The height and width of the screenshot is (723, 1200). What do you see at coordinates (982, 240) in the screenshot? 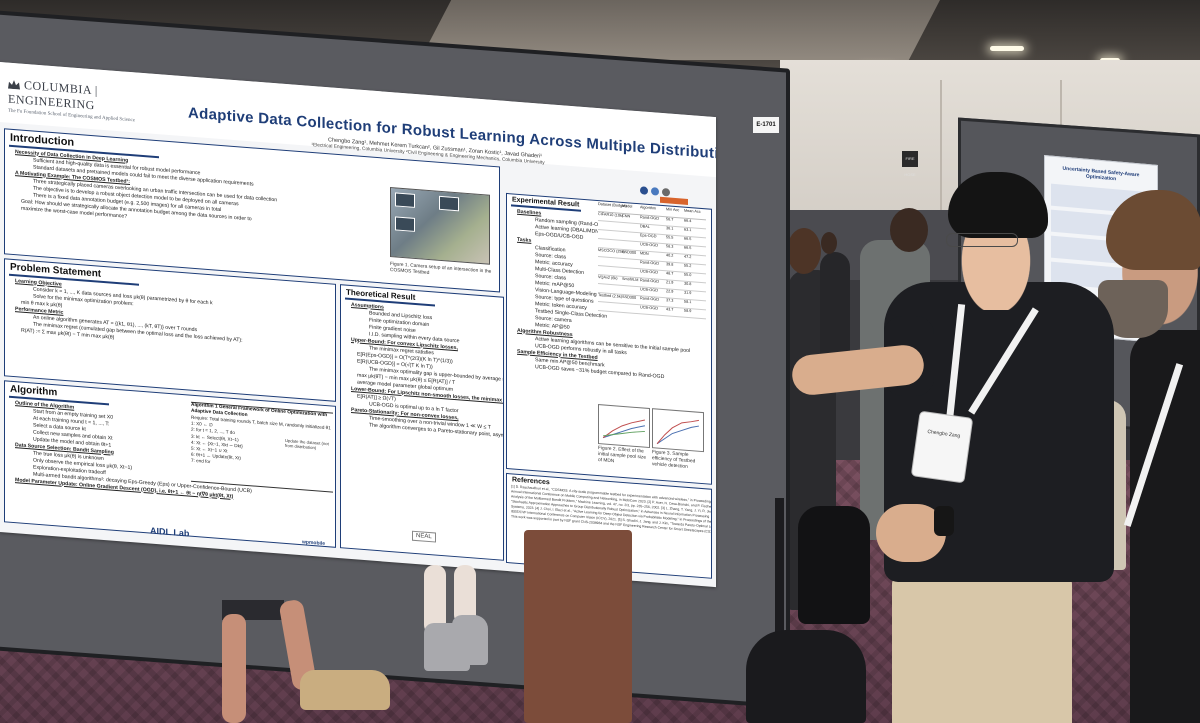
I see `eyeglasses` at bounding box center [982, 240].